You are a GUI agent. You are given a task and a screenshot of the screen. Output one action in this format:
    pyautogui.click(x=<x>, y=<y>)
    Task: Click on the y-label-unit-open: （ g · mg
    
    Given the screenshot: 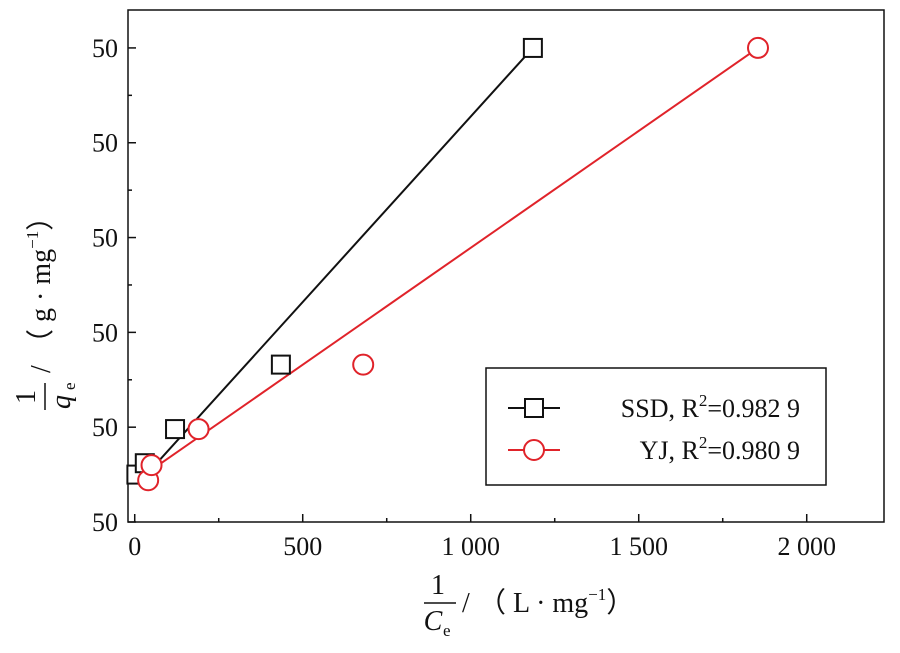 What is the action you would take?
    pyautogui.click(x=41, y=303)
    